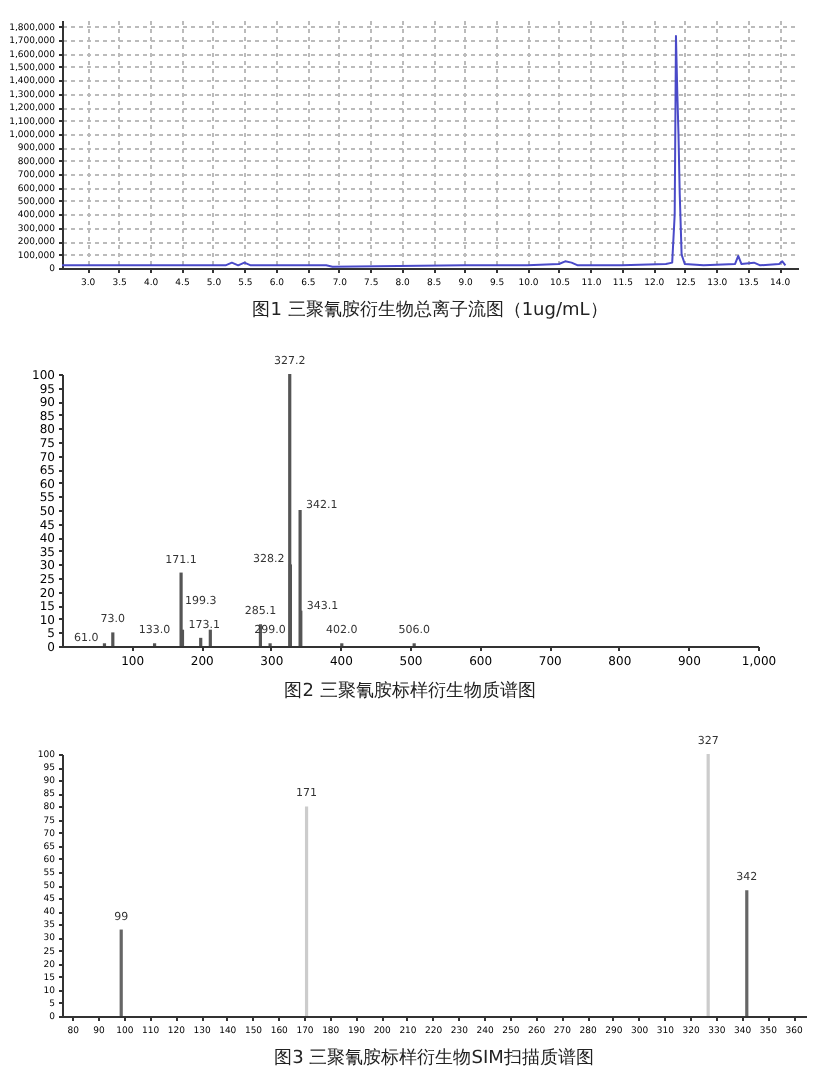 The image size is (832, 1068). What do you see at coordinates (430, 310) in the screenshot?
I see `text: 图1 三聚氰胺衍生物总离子流图（1ug/mL）` at bounding box center [430, 310].